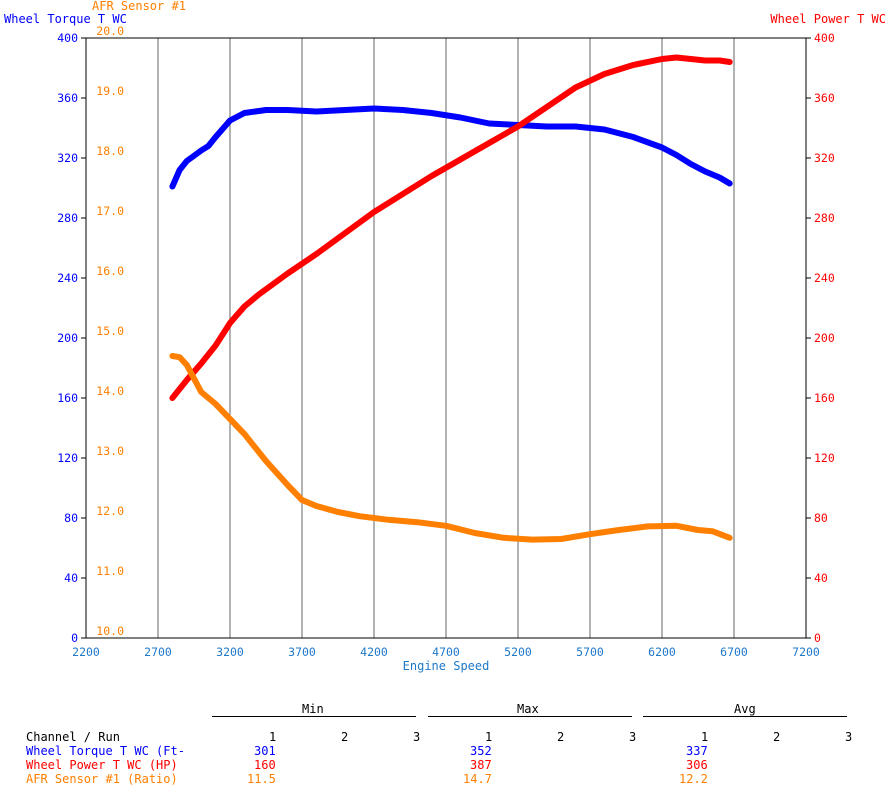  Describe the element at coordinates (261, 779) in the screenshot. I see `afr-min: 11.5` at that location.